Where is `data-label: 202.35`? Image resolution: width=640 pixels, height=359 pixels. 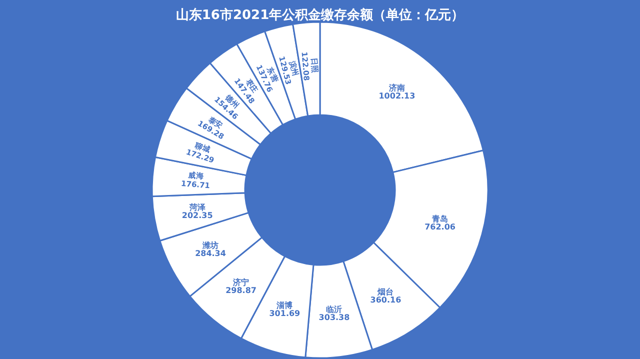
data-label: 202.35 is located at coordinates (198, 215).